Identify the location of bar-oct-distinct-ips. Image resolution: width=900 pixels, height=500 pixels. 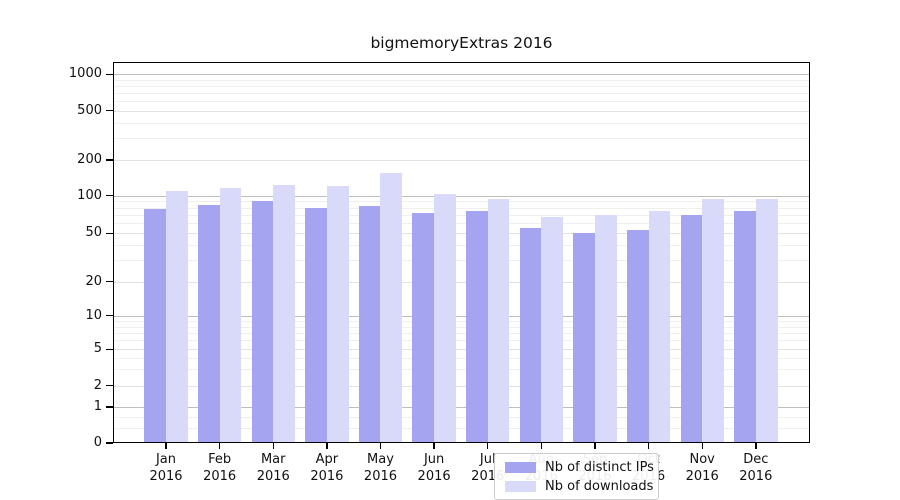
(637, 336).